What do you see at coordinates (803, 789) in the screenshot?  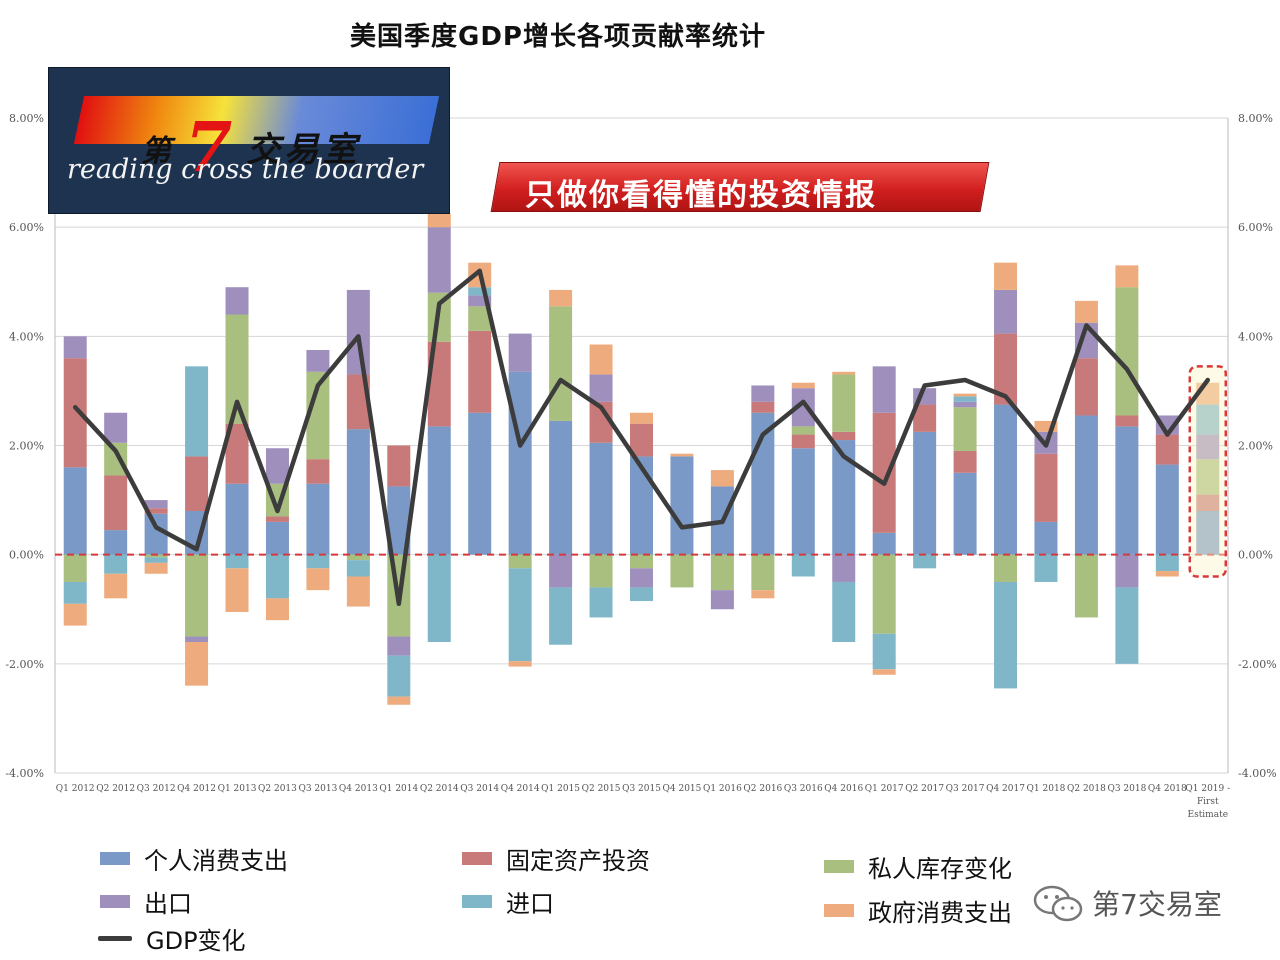 I see `x-tick-label: Q3 2016` at bounding box center [803, 789].